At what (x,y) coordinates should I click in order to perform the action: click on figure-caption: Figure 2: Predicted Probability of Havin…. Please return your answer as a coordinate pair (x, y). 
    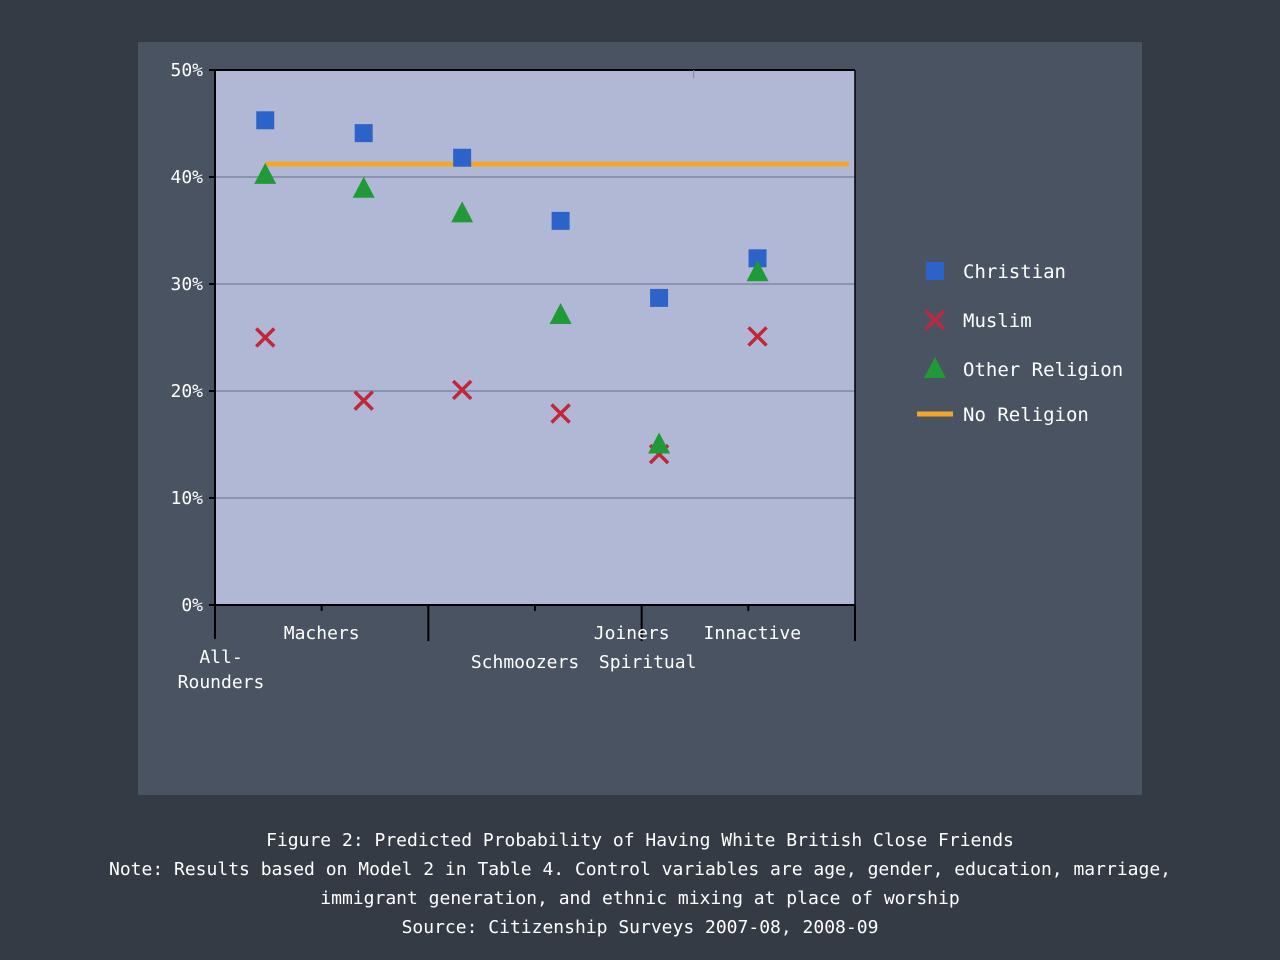
    Looking at the image, I should click on (640, 884).